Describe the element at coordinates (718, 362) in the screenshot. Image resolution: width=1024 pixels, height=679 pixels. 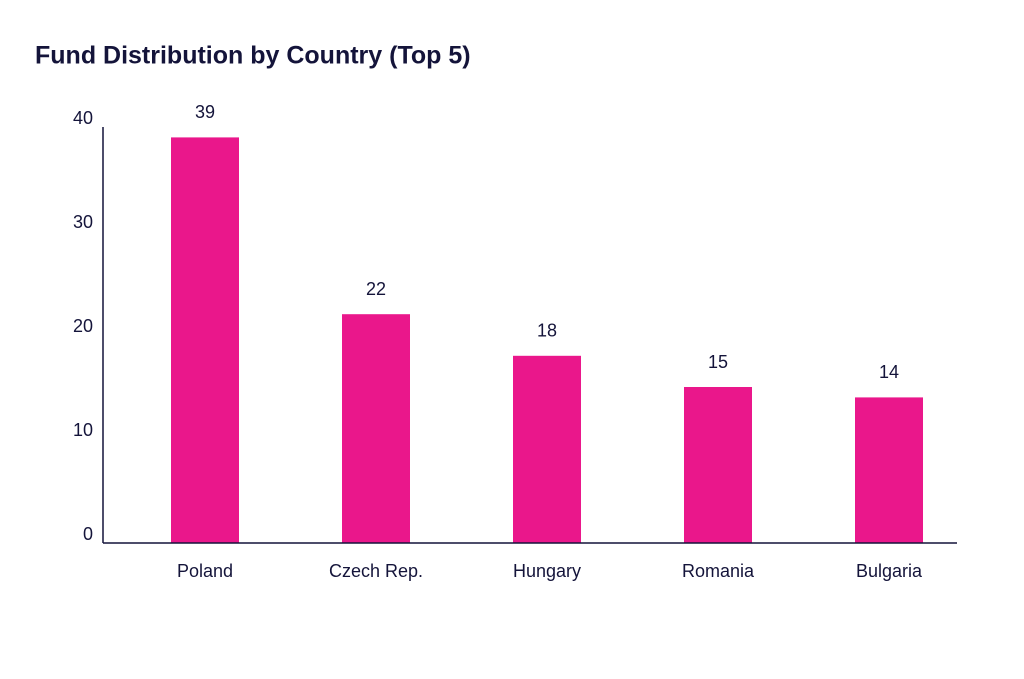
I see `value-label: 15` at that location.